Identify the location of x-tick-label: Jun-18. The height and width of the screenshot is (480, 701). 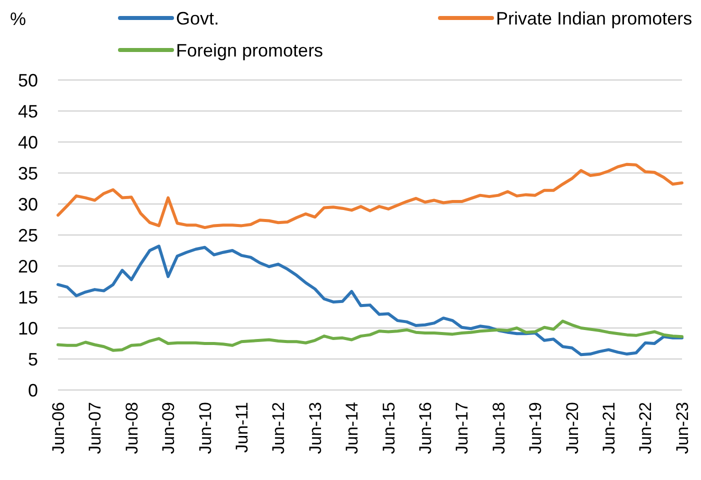
(498, 428).